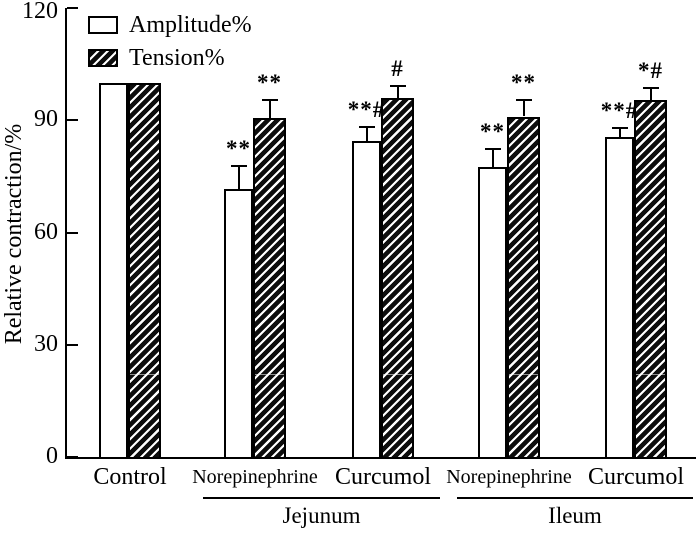  I want to click on significance-marker-amplitude-2: **#, so click(366, 109).